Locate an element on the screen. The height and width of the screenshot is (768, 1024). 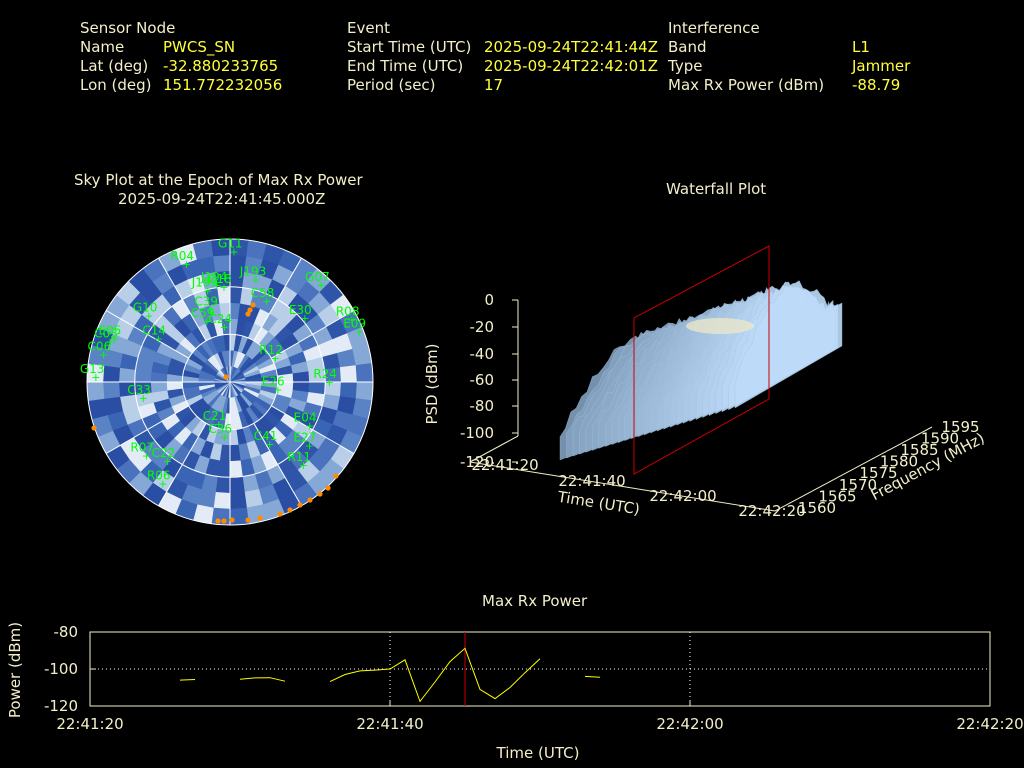
event-start-value: 2025-09-24T22:41:44Z is located at coordinates (571, 47).